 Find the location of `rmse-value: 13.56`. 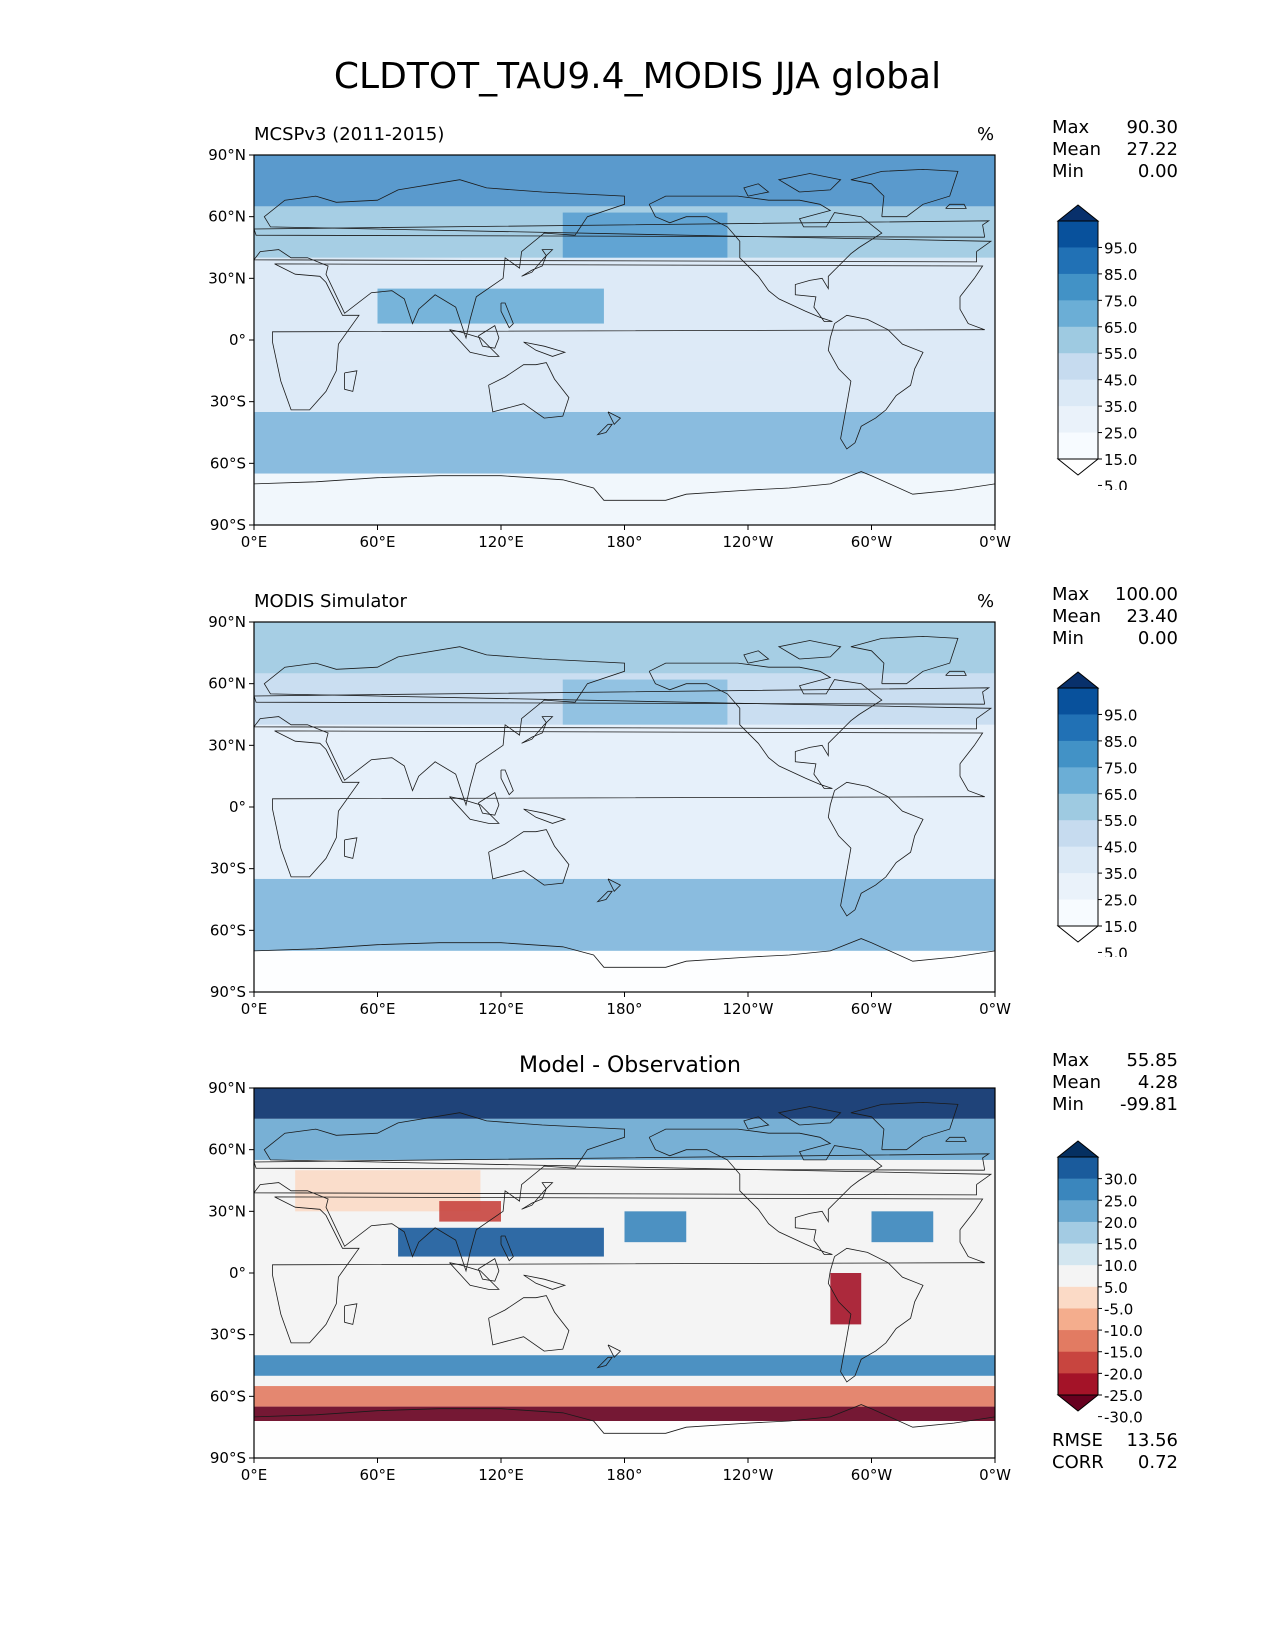

rmse-value: 13.56 is located at coordinates (1152, 1440).